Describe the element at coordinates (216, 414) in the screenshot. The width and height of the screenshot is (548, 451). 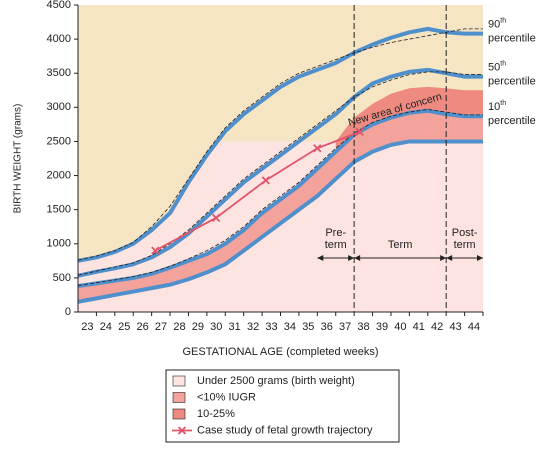
I see `legend-label: 10-25%` at that location.